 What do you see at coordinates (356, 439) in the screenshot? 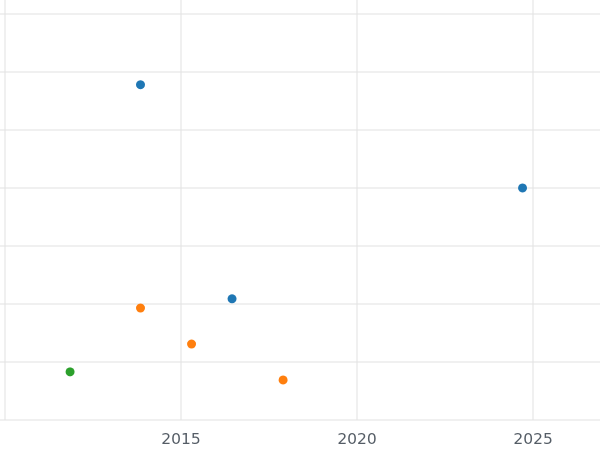
I see `x-tick-label: 2020` at bounding box center [356, 439].